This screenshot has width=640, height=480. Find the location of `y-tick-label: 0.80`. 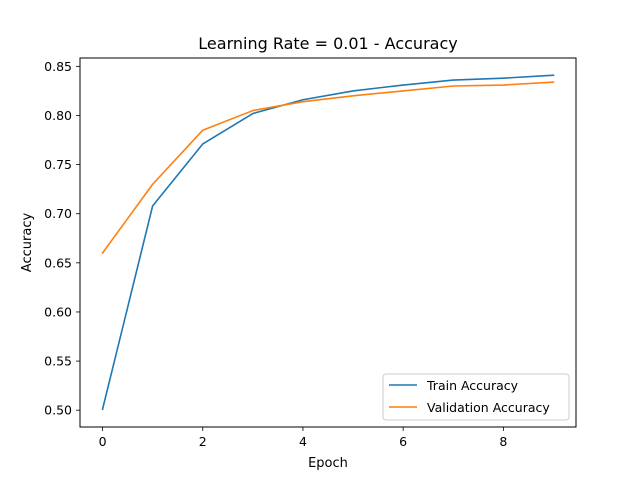

y-tick-label: 0.80 is located at coordinates (58, 115).